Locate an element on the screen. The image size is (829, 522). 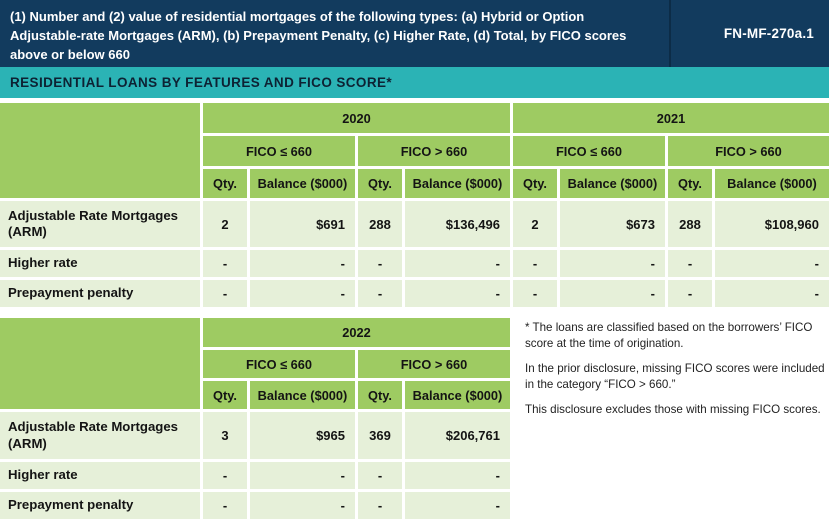
balance-cell: $136,496 is located at coordinates (457, 224).